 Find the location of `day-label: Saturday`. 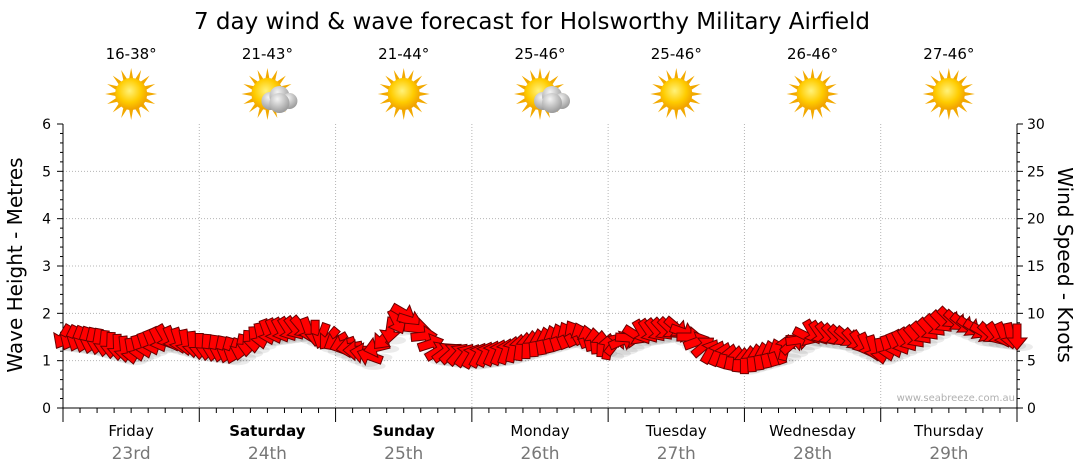

day-label: Saturday is located at coordinates (267, 431).